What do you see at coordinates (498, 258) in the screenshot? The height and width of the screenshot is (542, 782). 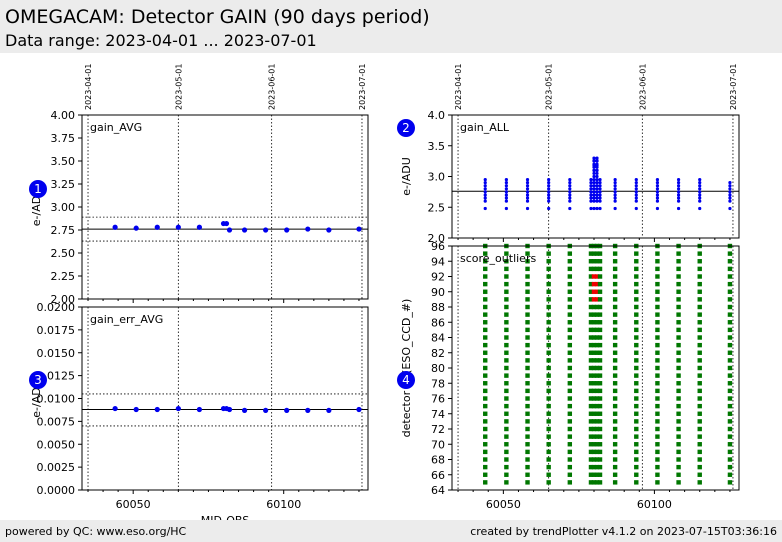 I see `panel-4-label: score_outliers` at bounding box center [498, 258].